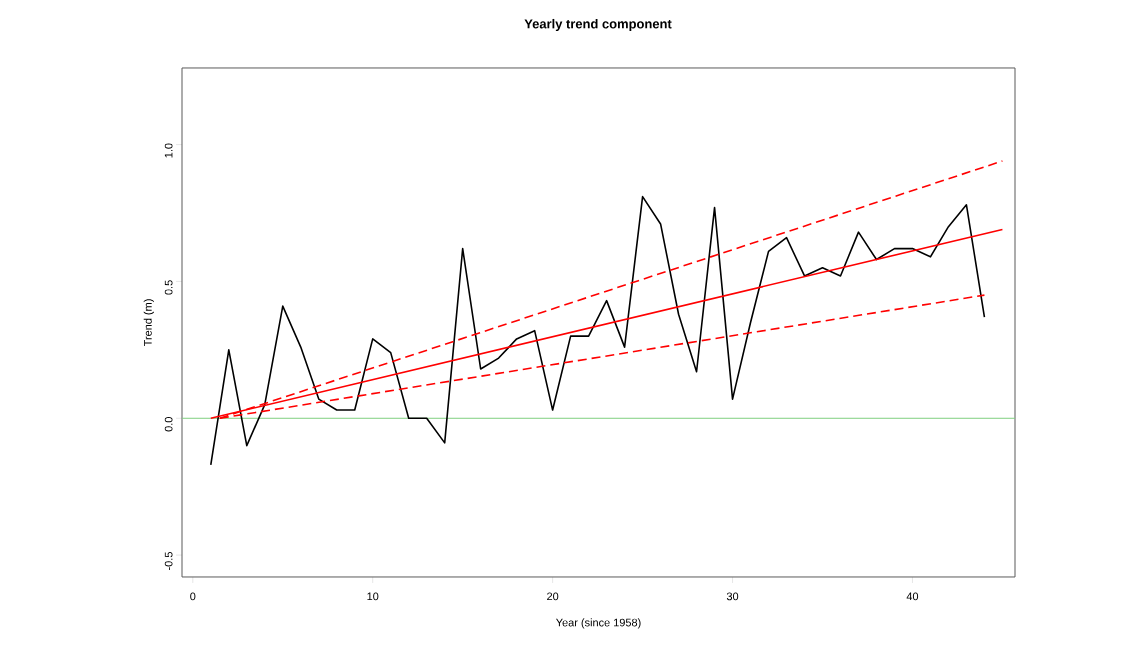 This screenshot has width=1140, height=672. What do you see at coordinates (168, 424) in the screenshot?
I see `y-tick-label: 0.0` at bounding box center [168, 424].